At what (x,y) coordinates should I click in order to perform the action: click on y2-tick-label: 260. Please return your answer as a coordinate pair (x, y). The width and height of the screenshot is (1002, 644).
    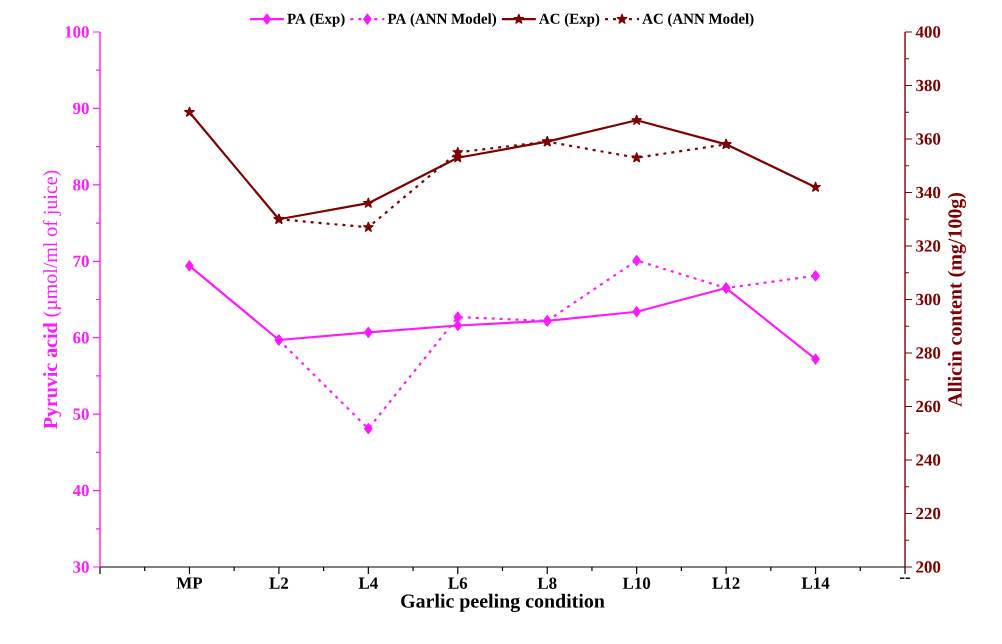
    Looking at the image, I should click on (928, 406).